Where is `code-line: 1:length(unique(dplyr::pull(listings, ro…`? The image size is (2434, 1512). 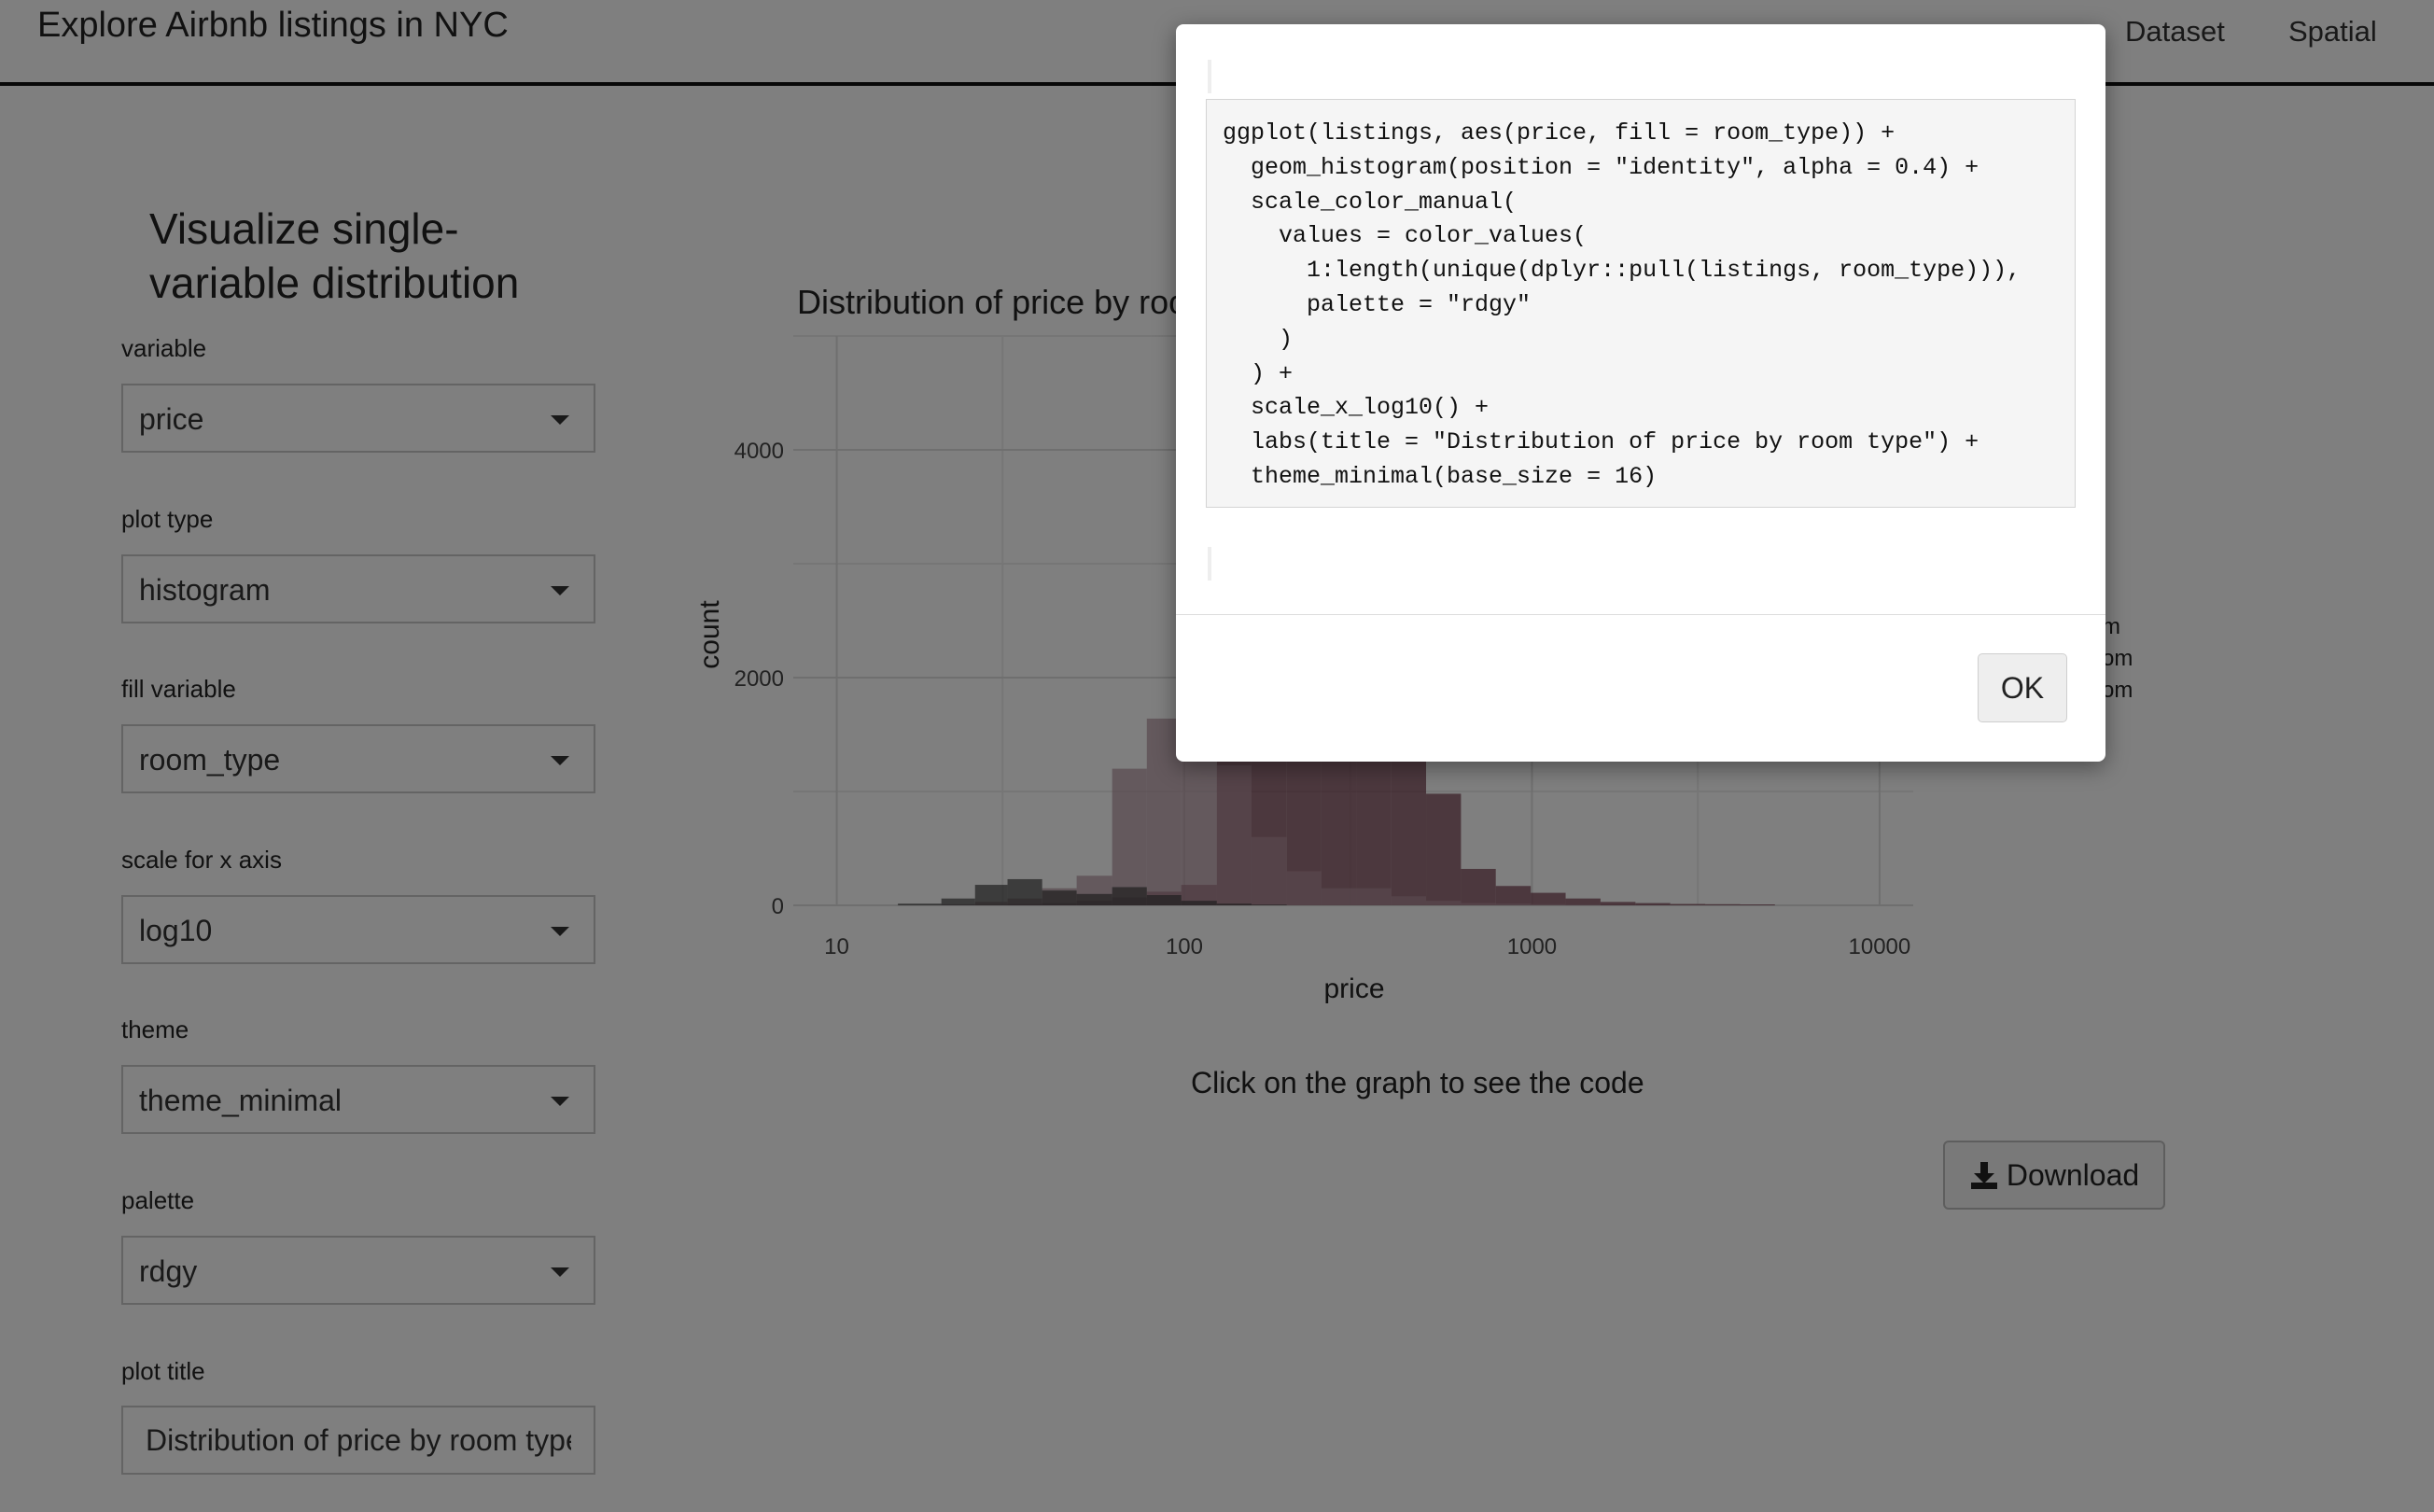 code-line: 1:length(unique(dplyr::pull(listings, ro… is located at coordinates (1622, 271).